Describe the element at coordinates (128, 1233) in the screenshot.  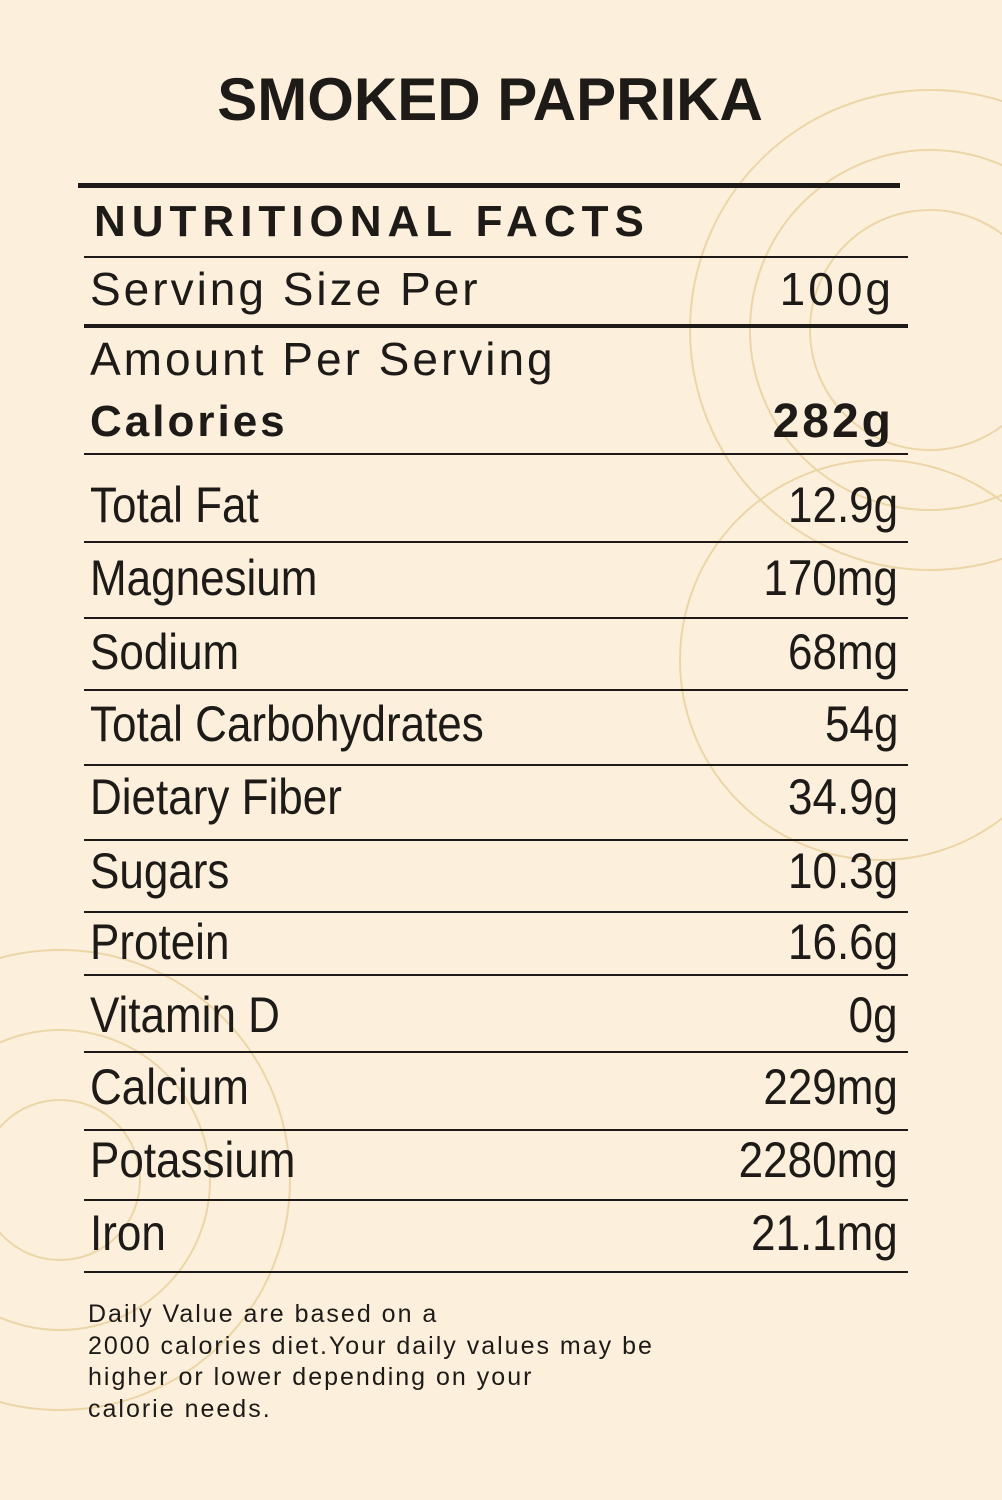
I see `nutrient-name: Iron` at that location.